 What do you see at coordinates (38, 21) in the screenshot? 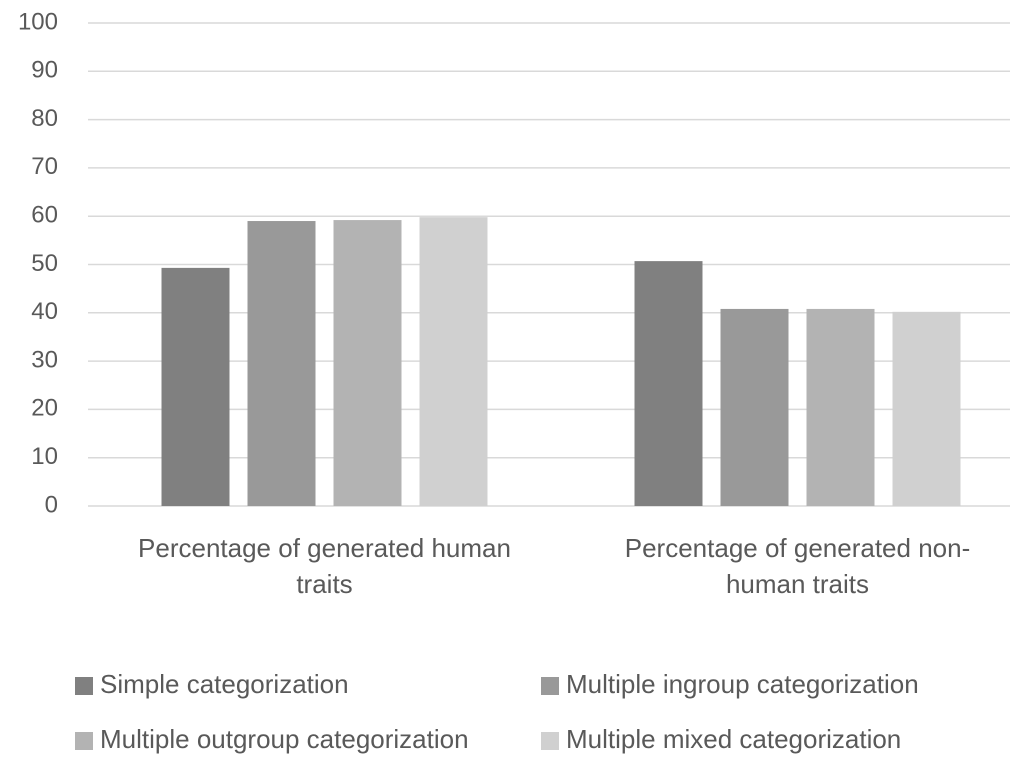
I see `y-tick-label: 100` at bounding box center [38, 21].